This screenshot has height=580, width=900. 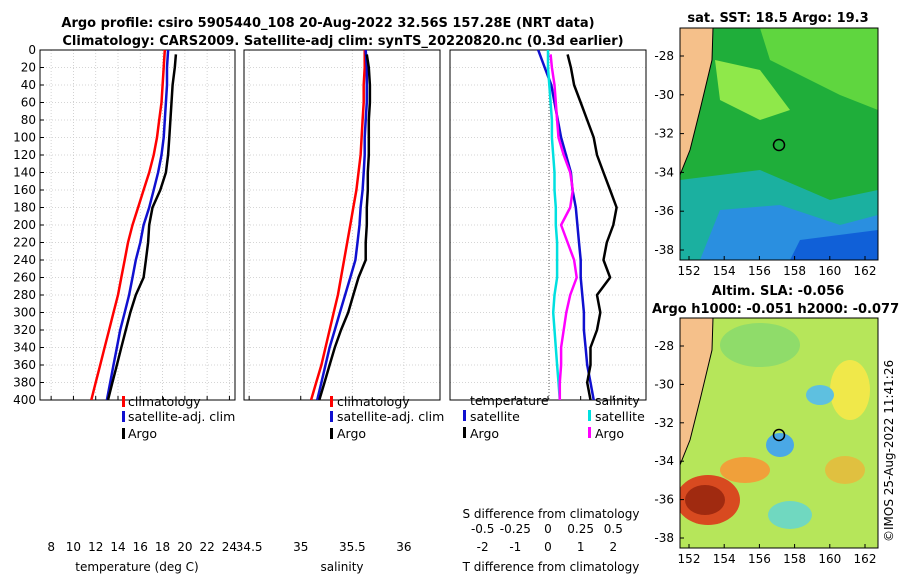 What do you see at coordinates (484, 433) in the screenshot?
I see `legend-t-argo-label: Argo` at bounding box center [484, 433].